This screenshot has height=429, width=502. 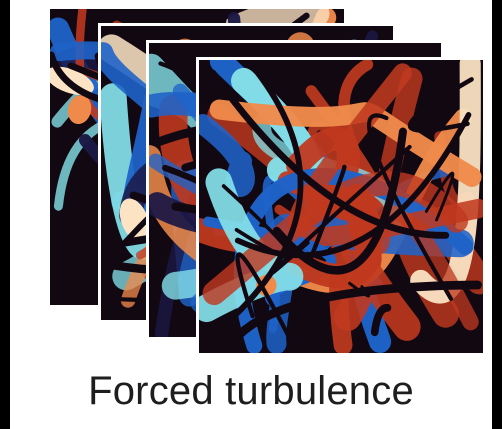 What do you see at coordinates (251, 391) in the screenshot?
I see `figure-caption: Forced turbulence` at bounding box center [251, 391].